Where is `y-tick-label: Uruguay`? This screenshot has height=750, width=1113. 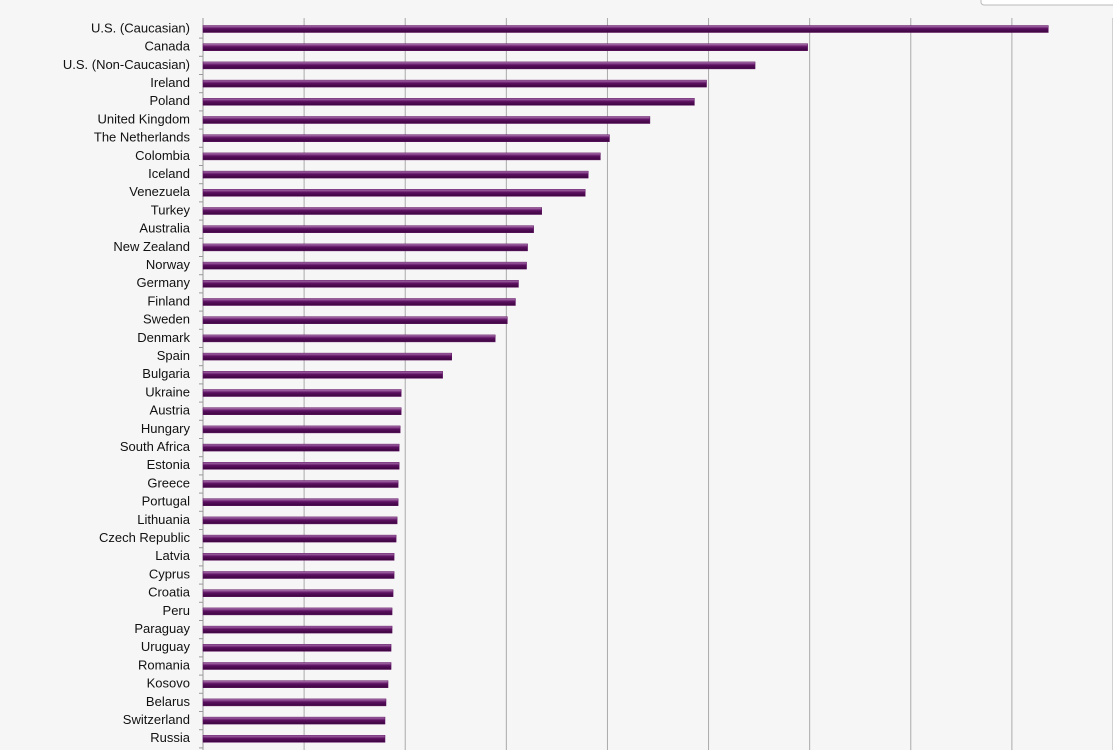
y-tick-label: Uruguay is located at coordinates (166, 646).